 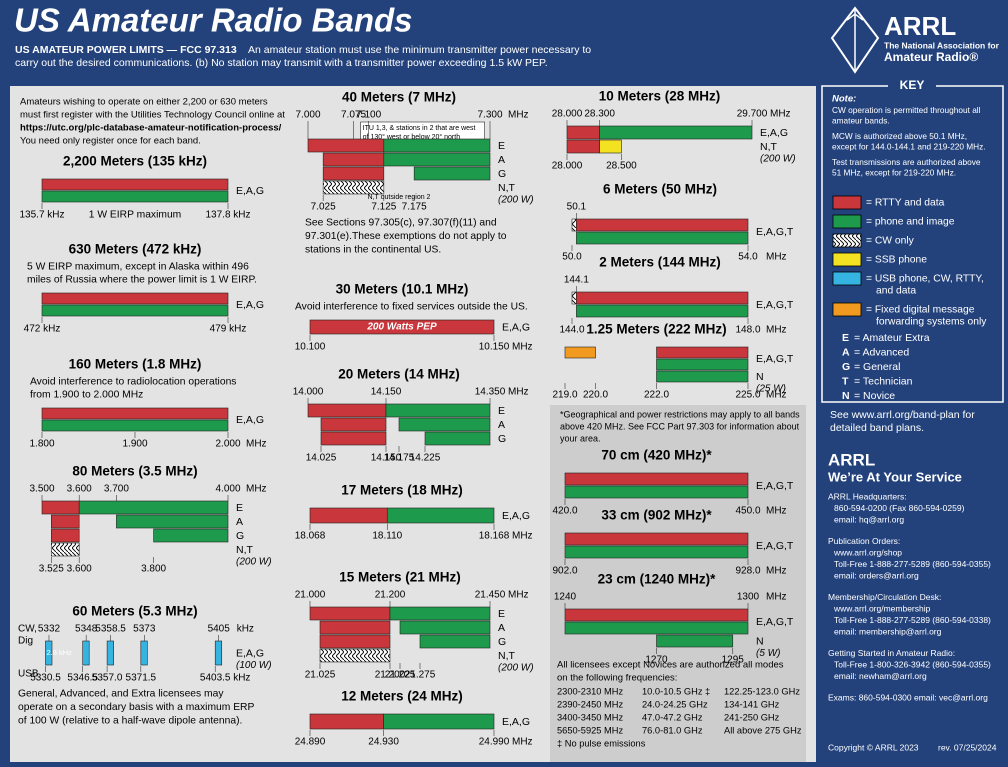 I want to click on inset-text: ITU 1,3, & stations in 2 that are west, so click(x=419, y=128).